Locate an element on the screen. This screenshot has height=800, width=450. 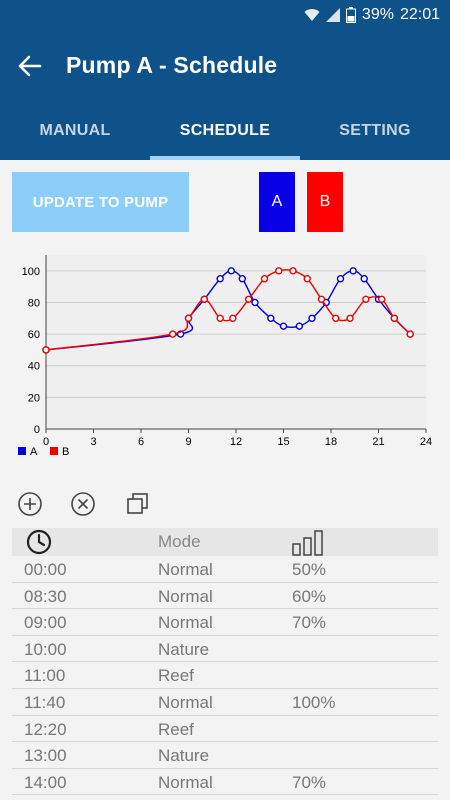
table-row: 00:00 Normal 50% is located at coordinates (225, 569).